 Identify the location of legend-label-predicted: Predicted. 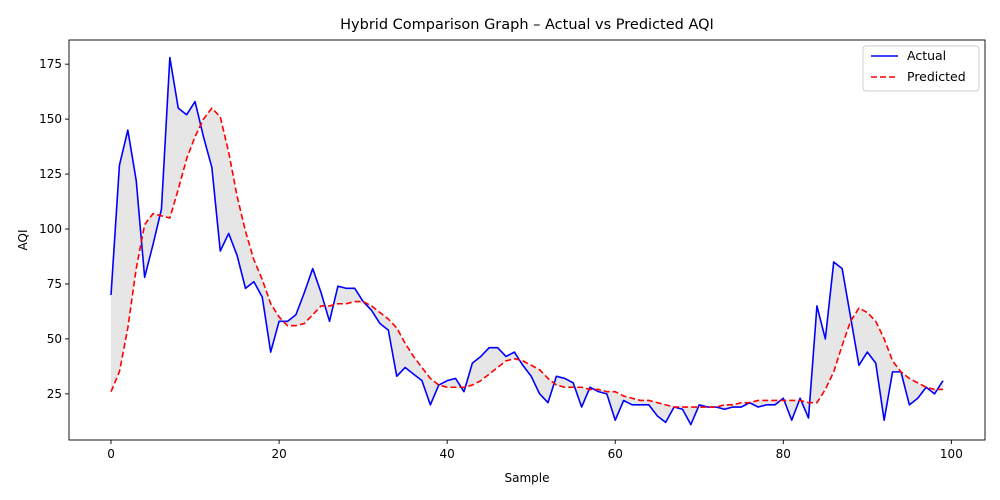
(936, 76).